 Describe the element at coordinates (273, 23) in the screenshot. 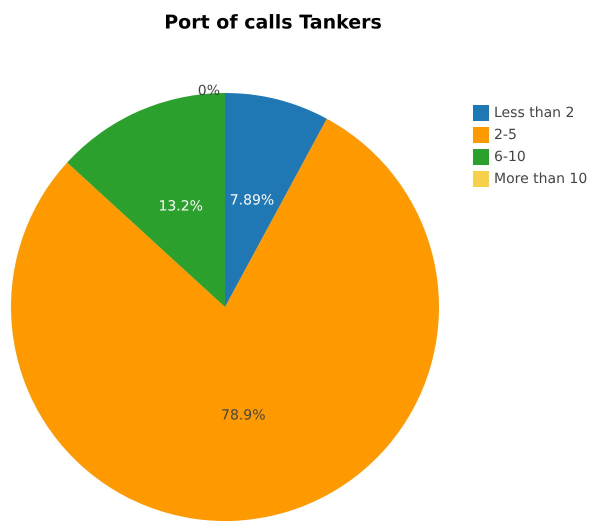

I see `chart-title: Port of calls Tankers` at that location.